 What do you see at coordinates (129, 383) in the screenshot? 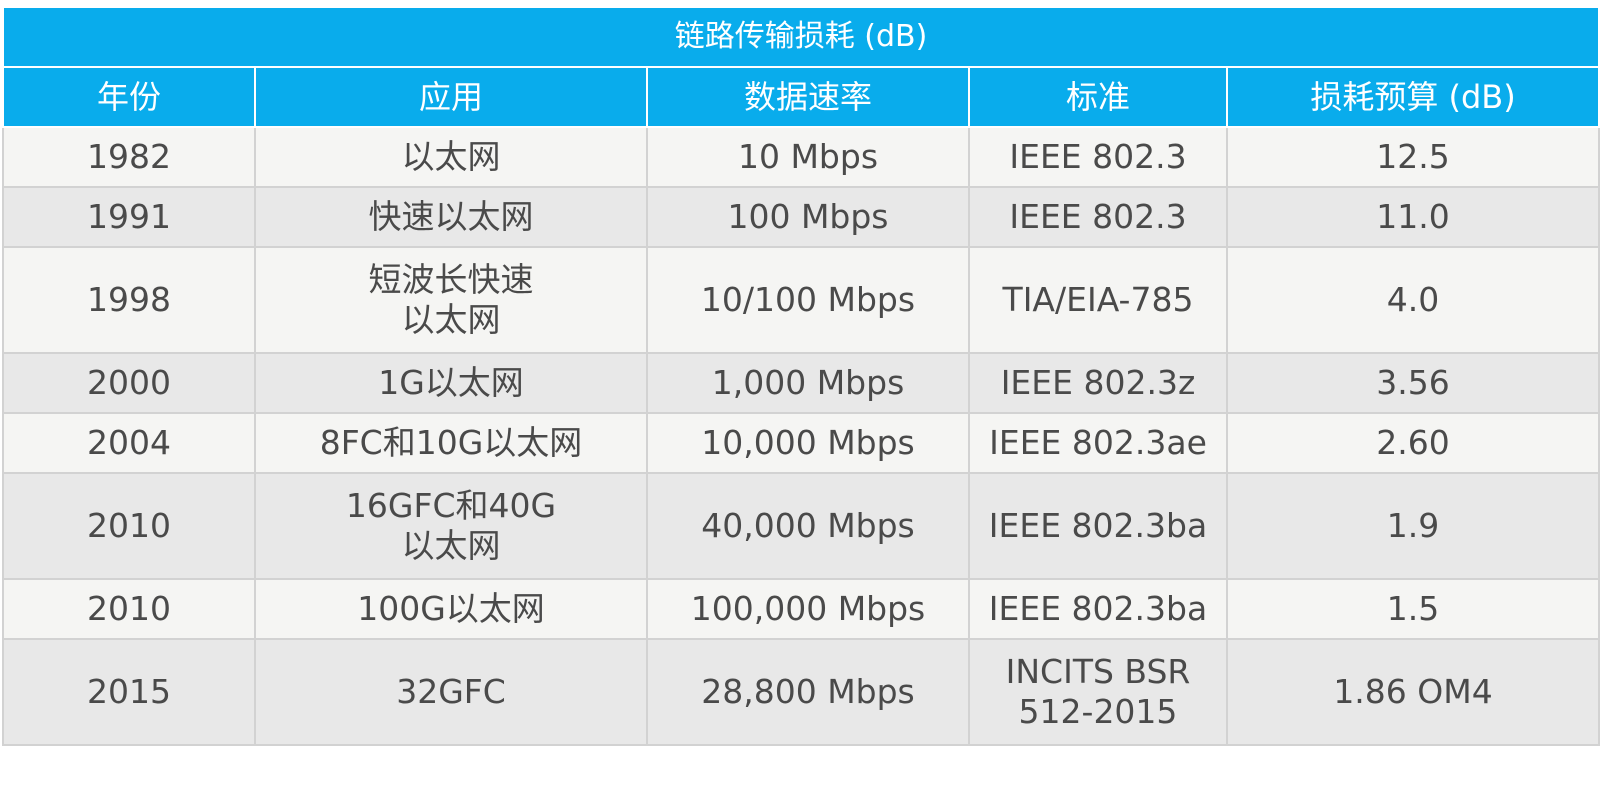
I see `cell-year: 2000` at bounding box center [129, 383].